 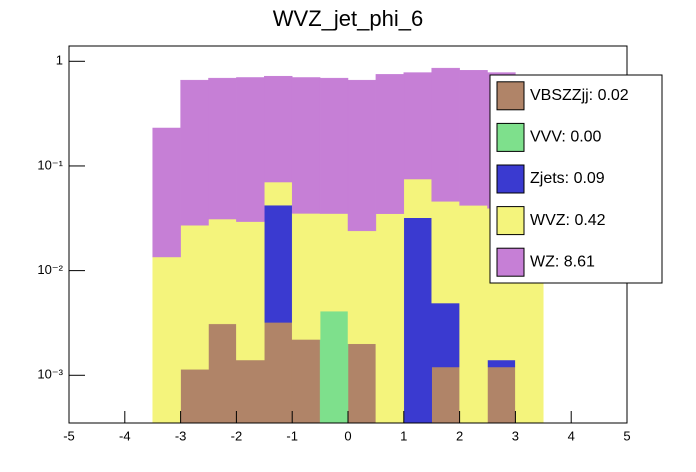 What do you see at coordinates (237, 435) in the screenshot?
I see `x-tick-label: -2` at bounding box center [237, 435].